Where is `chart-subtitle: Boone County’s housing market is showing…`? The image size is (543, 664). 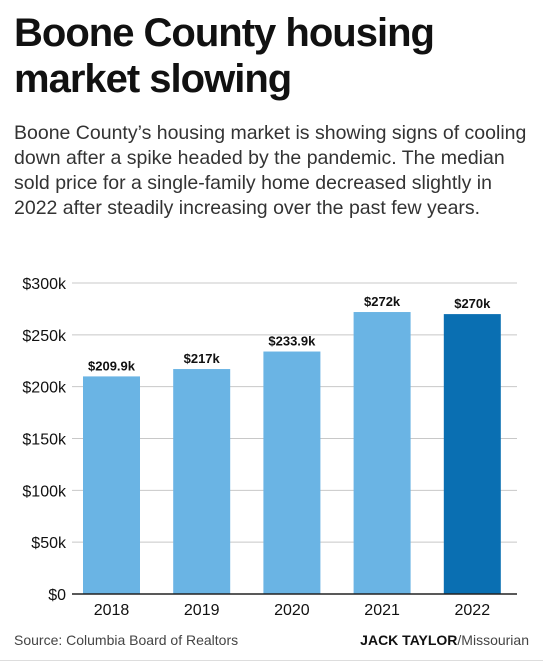
chart-subtitle: Boone County’s housing market is showing… is located at coordinates (270, 170).